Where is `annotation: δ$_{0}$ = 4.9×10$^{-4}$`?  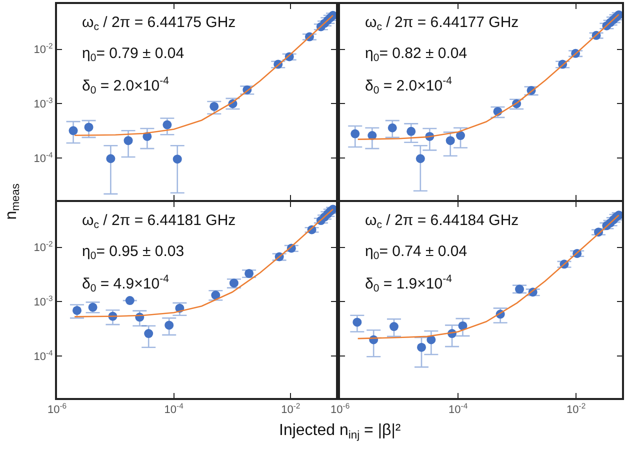 annotation: δ$_{0}$ = 4.9×10$^{-4}$ is located at coordinates (126, 283).